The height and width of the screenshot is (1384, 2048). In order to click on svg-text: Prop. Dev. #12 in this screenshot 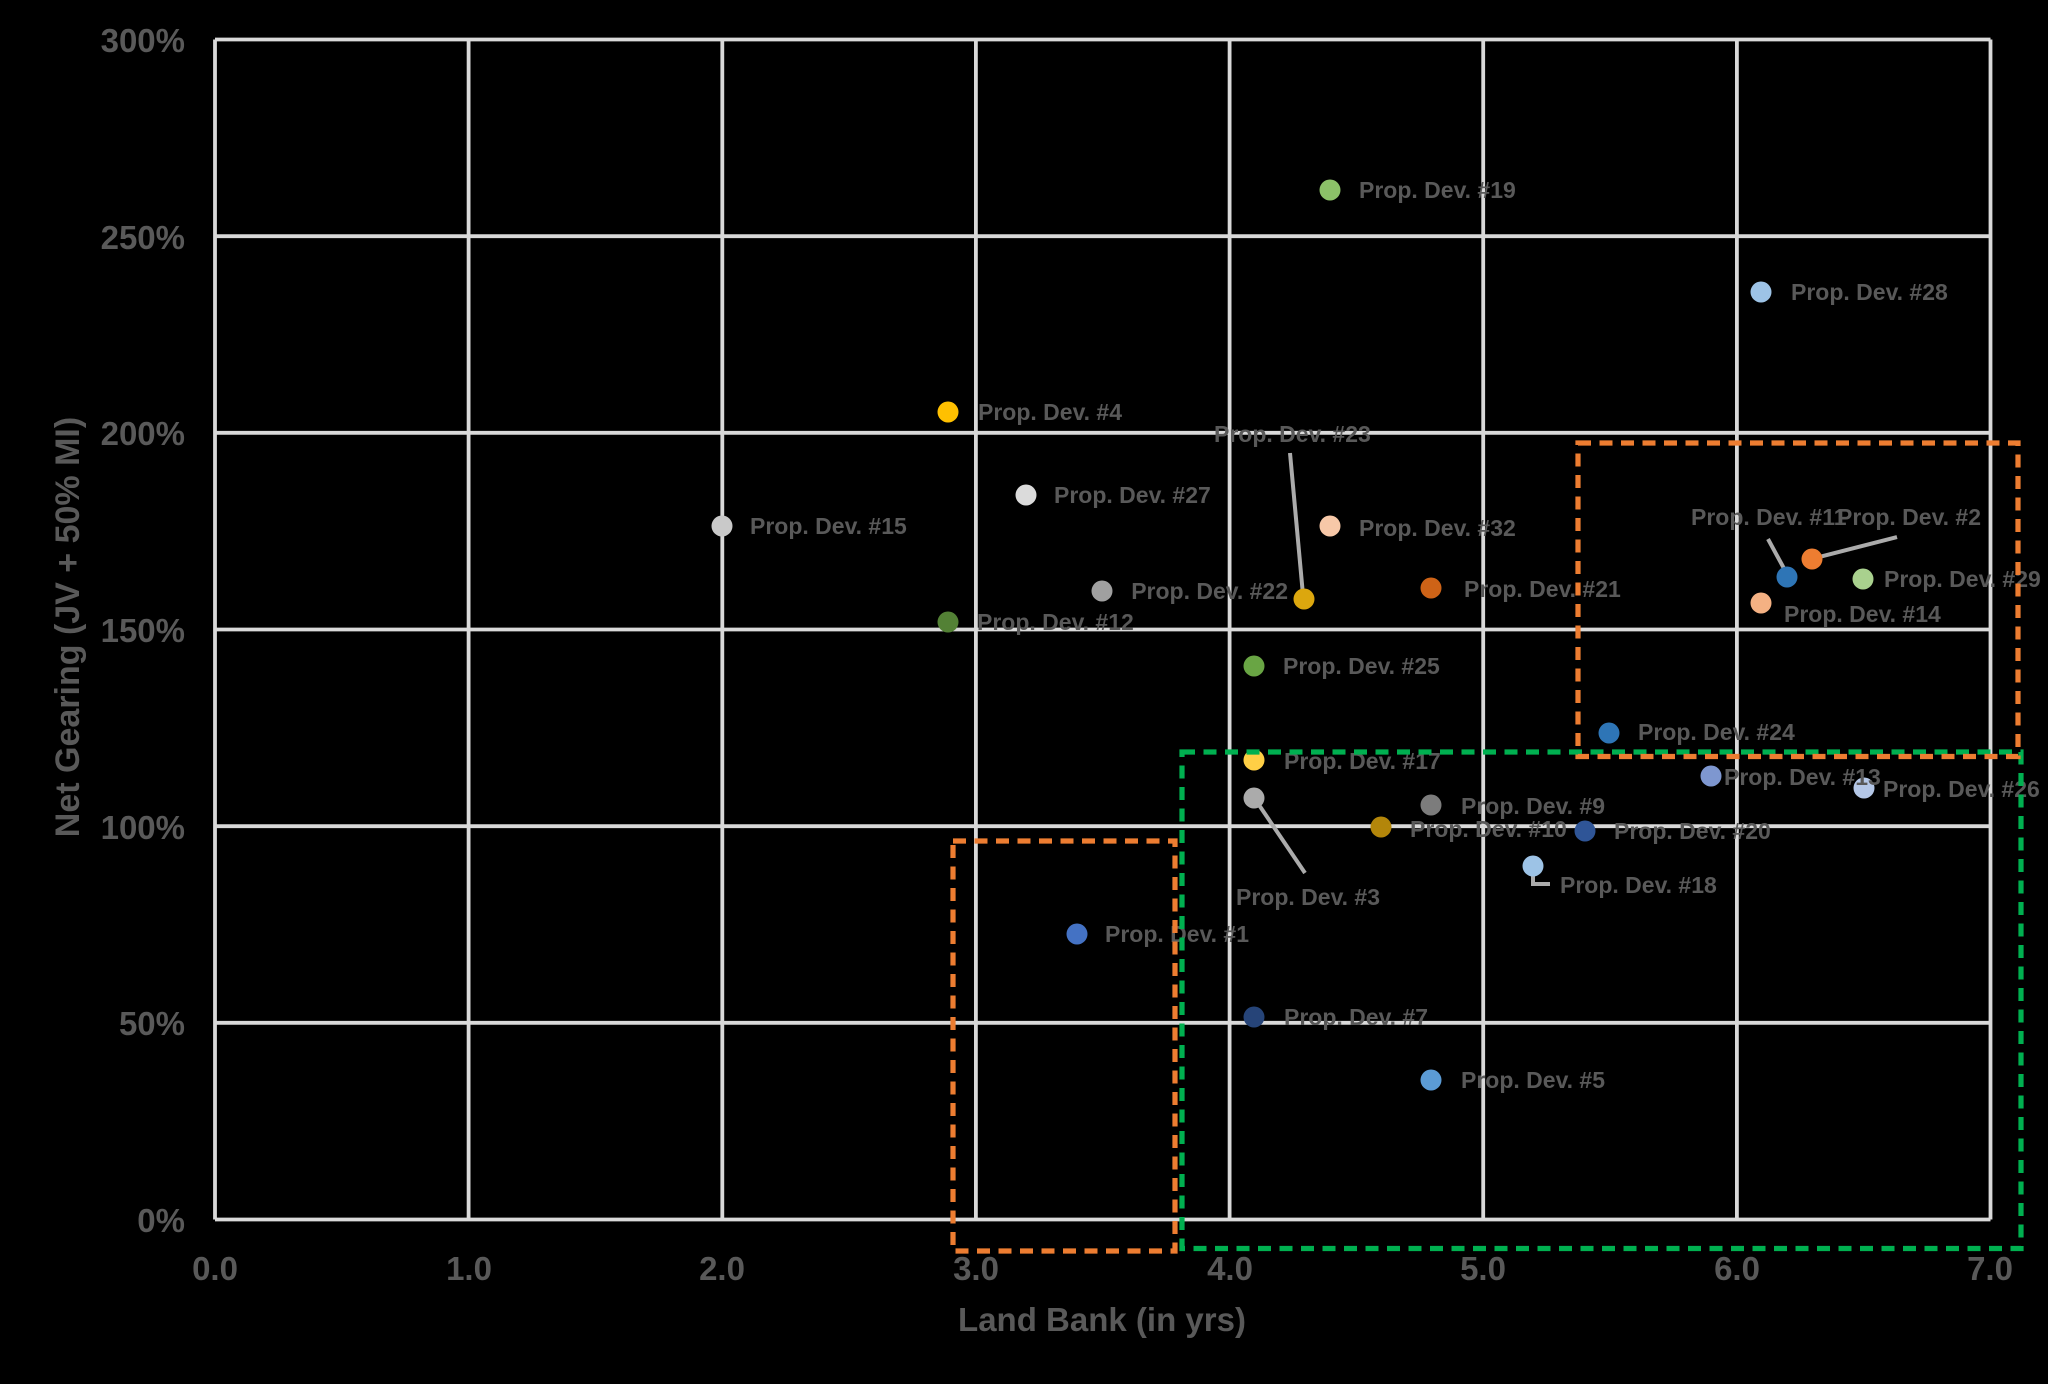, I will do `click(1055, 622)`.